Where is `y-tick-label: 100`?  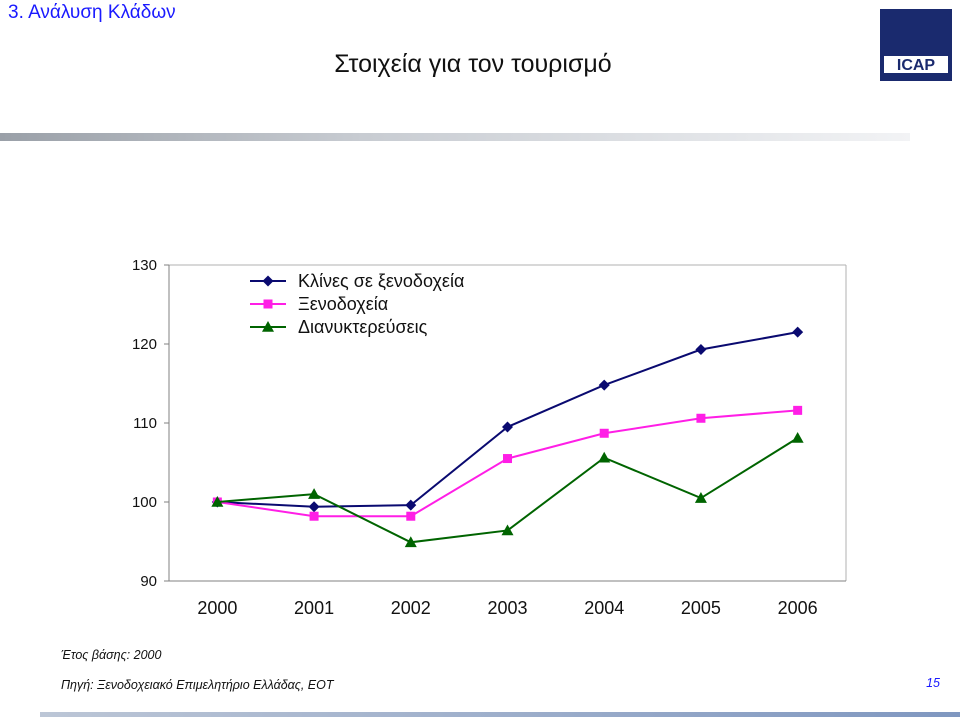 y-tick-label: 100 is located at coordinates (144, 502).